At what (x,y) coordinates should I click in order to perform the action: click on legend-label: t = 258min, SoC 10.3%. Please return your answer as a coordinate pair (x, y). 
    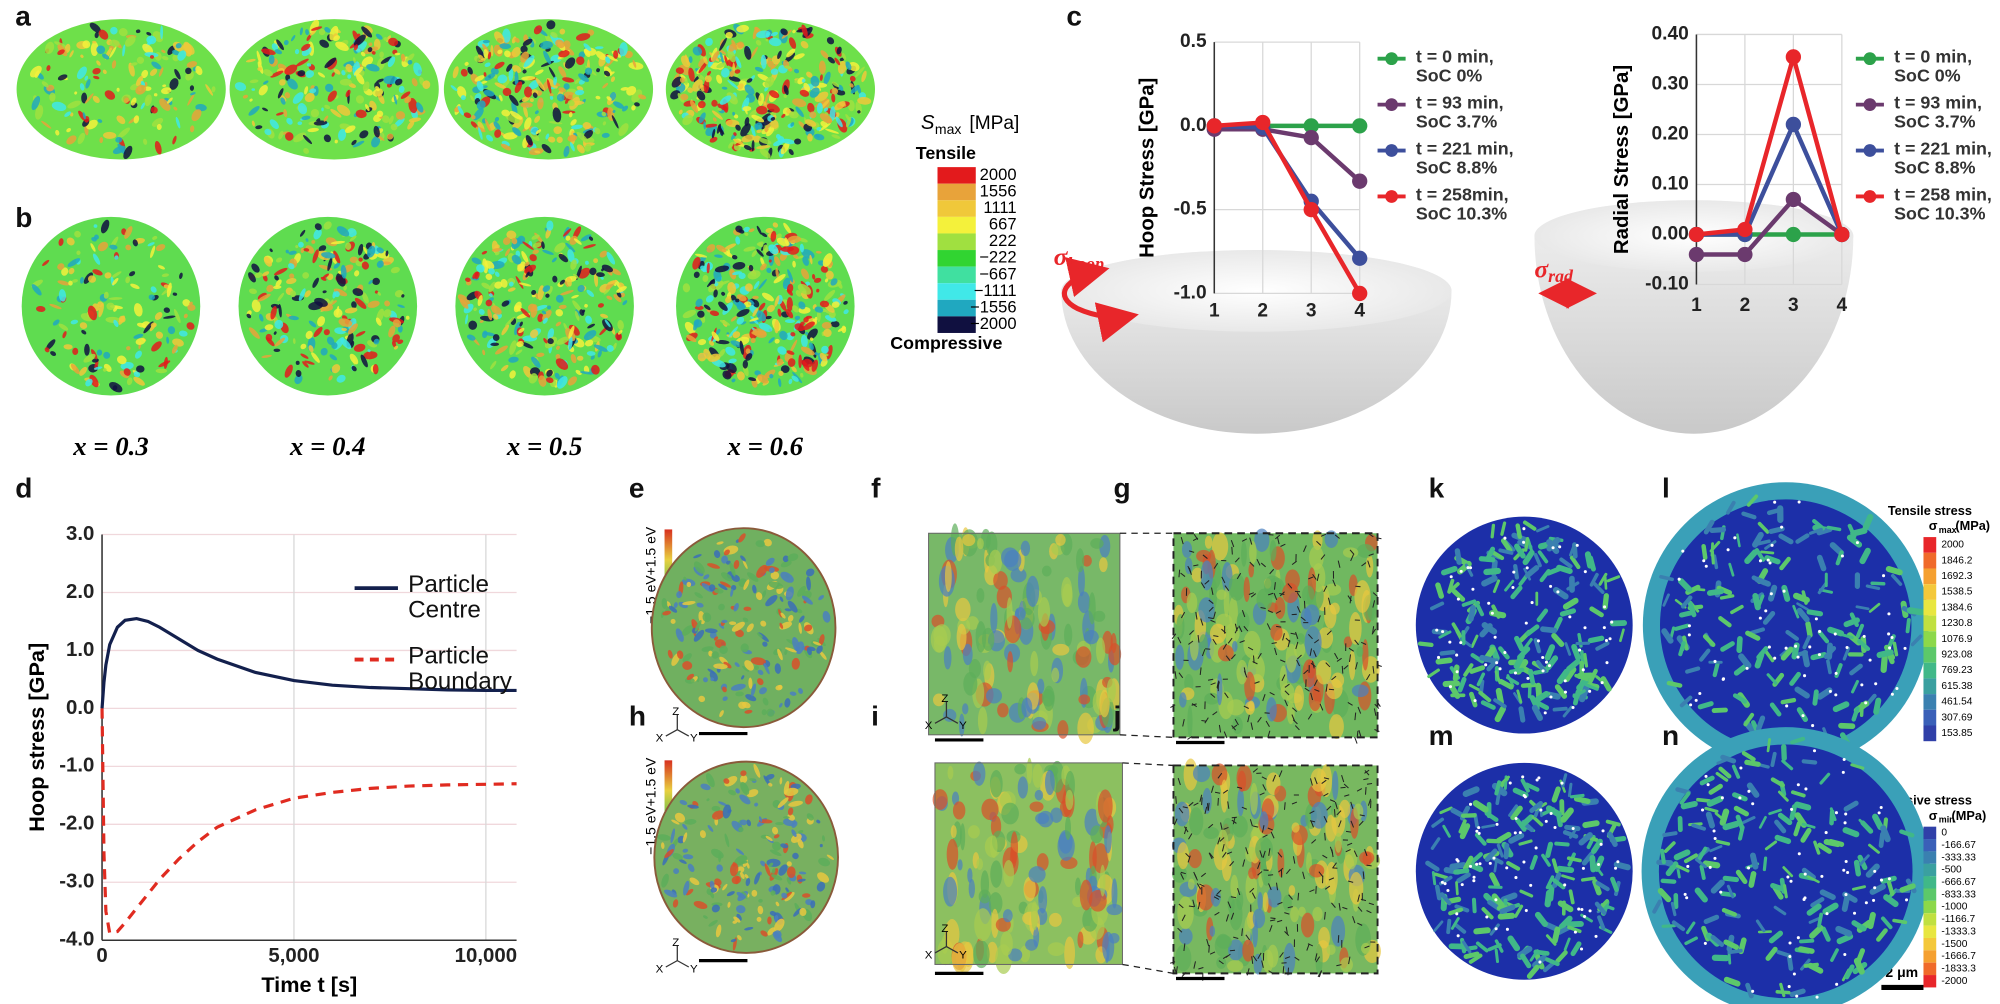
    Looking at the image, I should click on (1462, 204).